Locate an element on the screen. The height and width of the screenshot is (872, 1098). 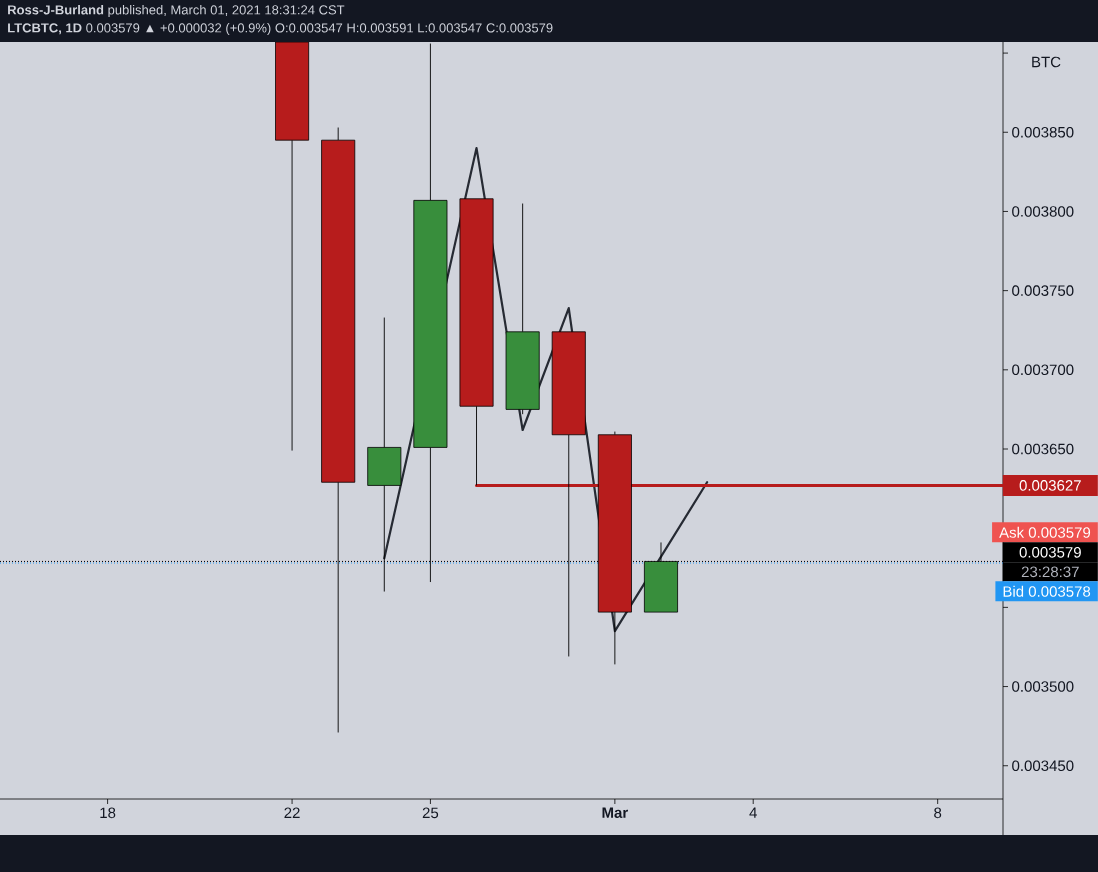
x-tick-label: Mar is located at coordinates (615, 812).